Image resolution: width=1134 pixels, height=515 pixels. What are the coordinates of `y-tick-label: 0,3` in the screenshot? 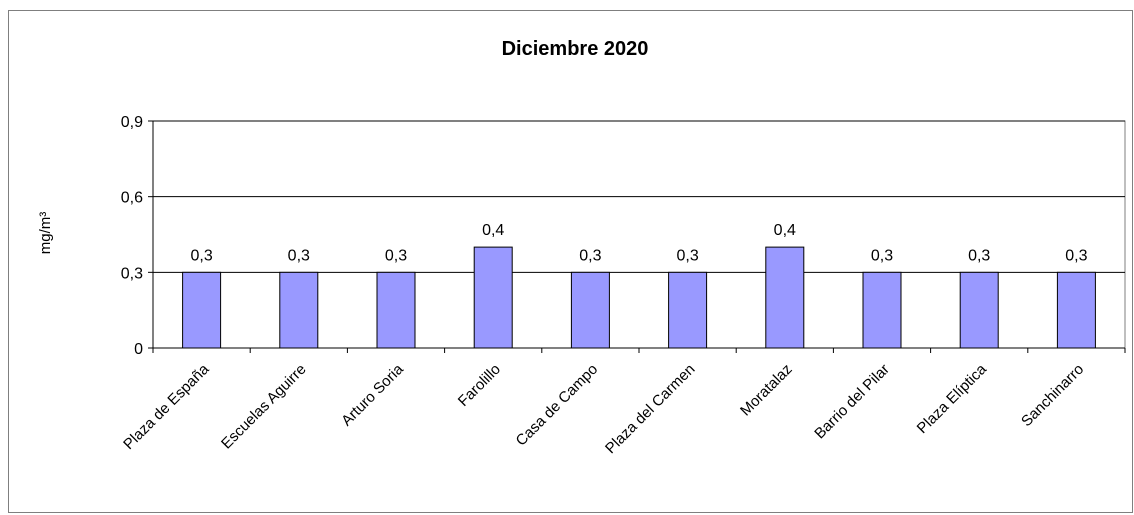 It's located at (132, 273).